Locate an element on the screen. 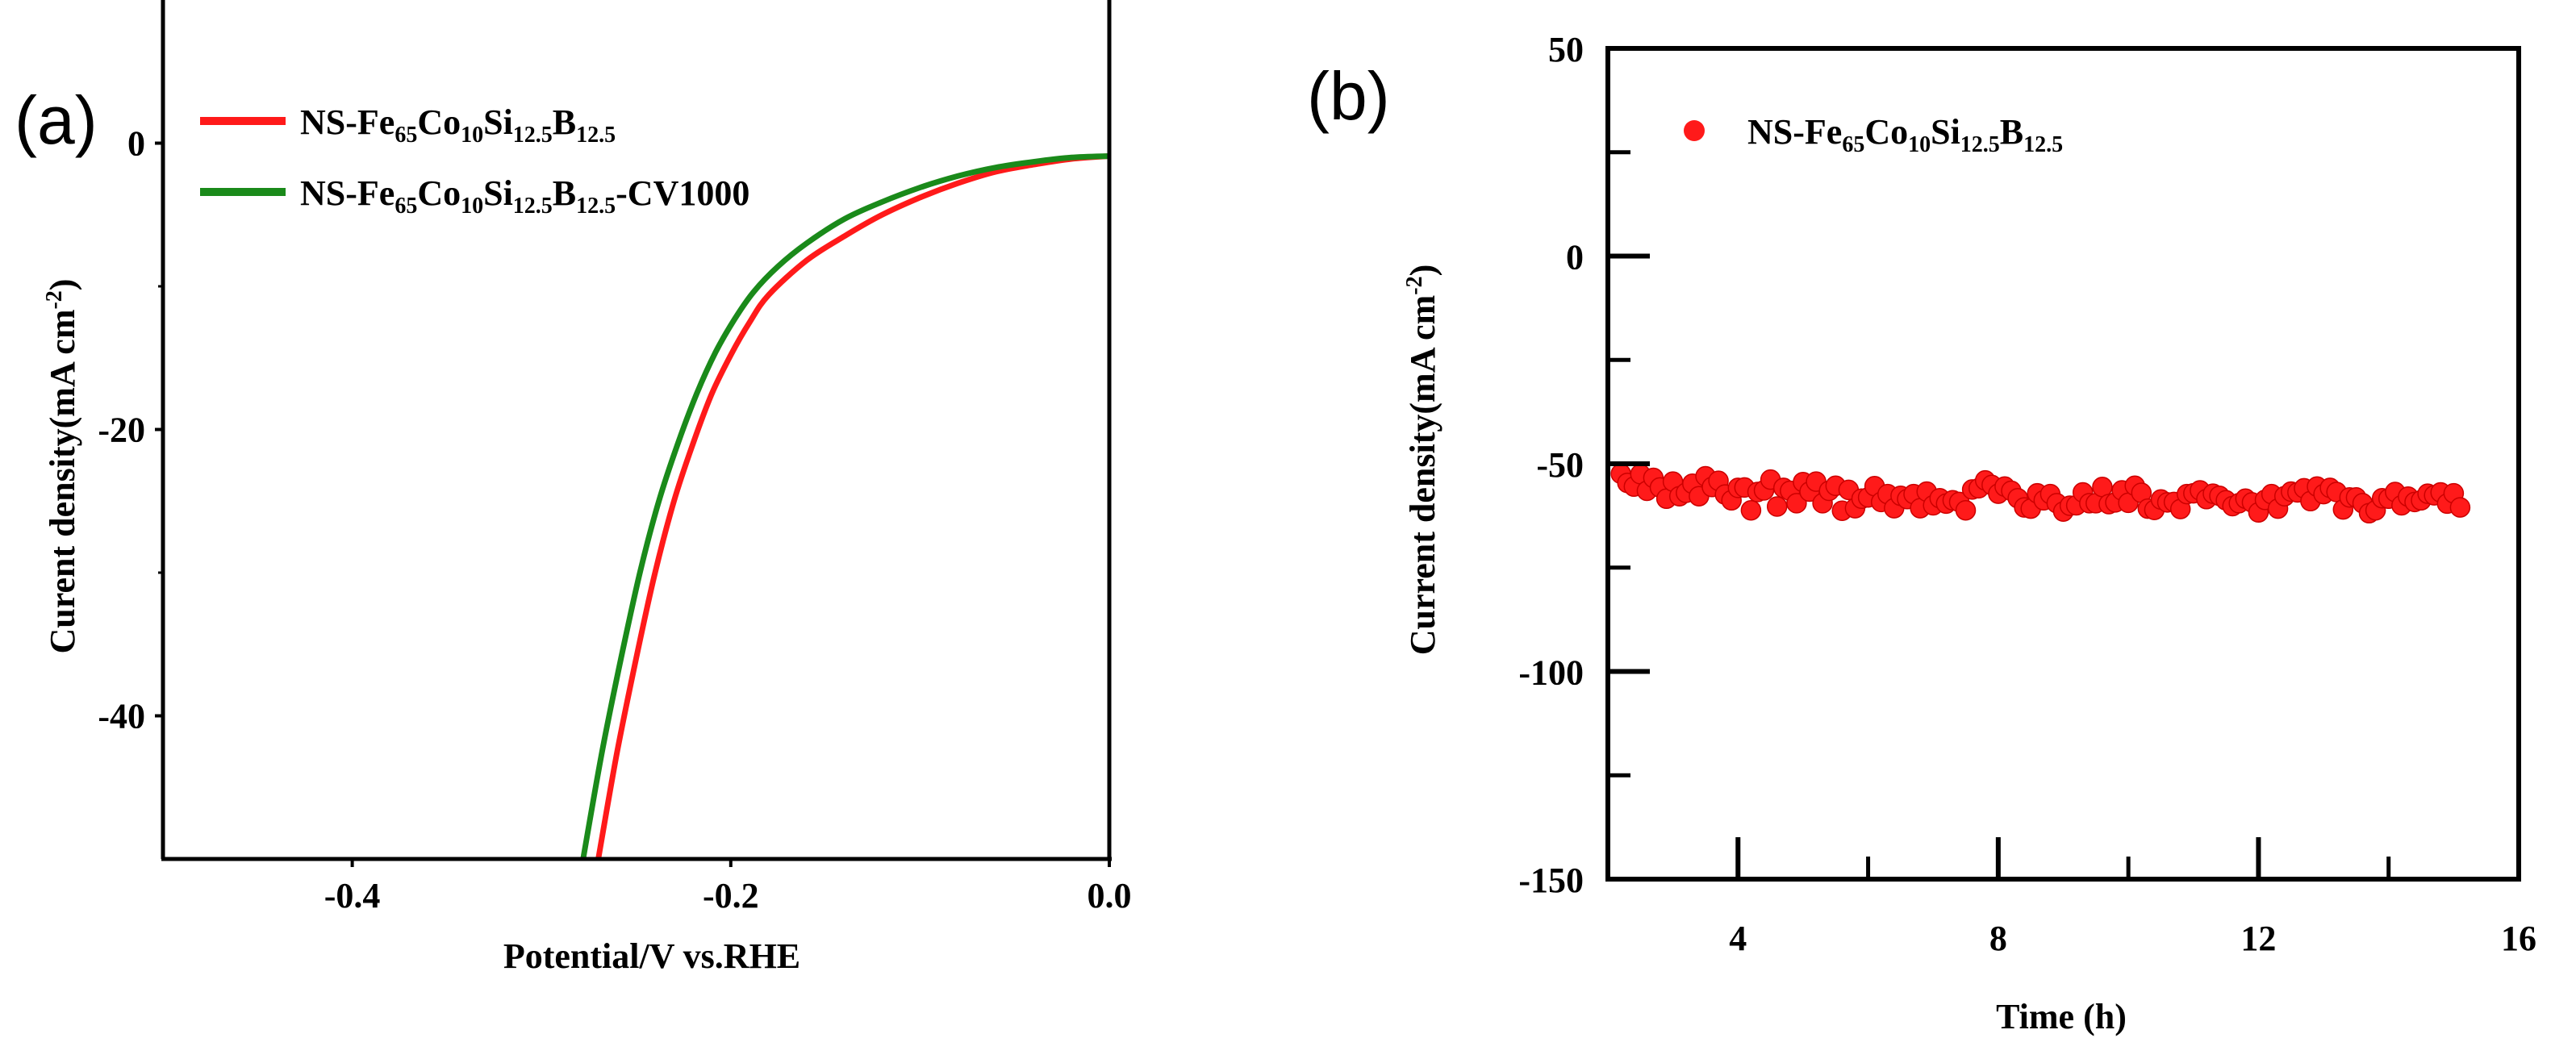  panel-b-ylabel-close: ) is located at coordinates (1423, 271).